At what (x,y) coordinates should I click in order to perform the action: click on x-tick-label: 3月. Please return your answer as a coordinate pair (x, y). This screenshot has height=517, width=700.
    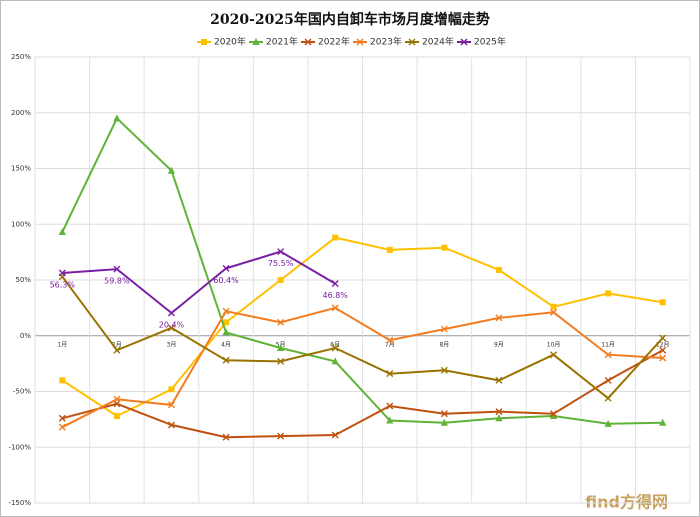
    Looking at the image, I should click on (172, 344).